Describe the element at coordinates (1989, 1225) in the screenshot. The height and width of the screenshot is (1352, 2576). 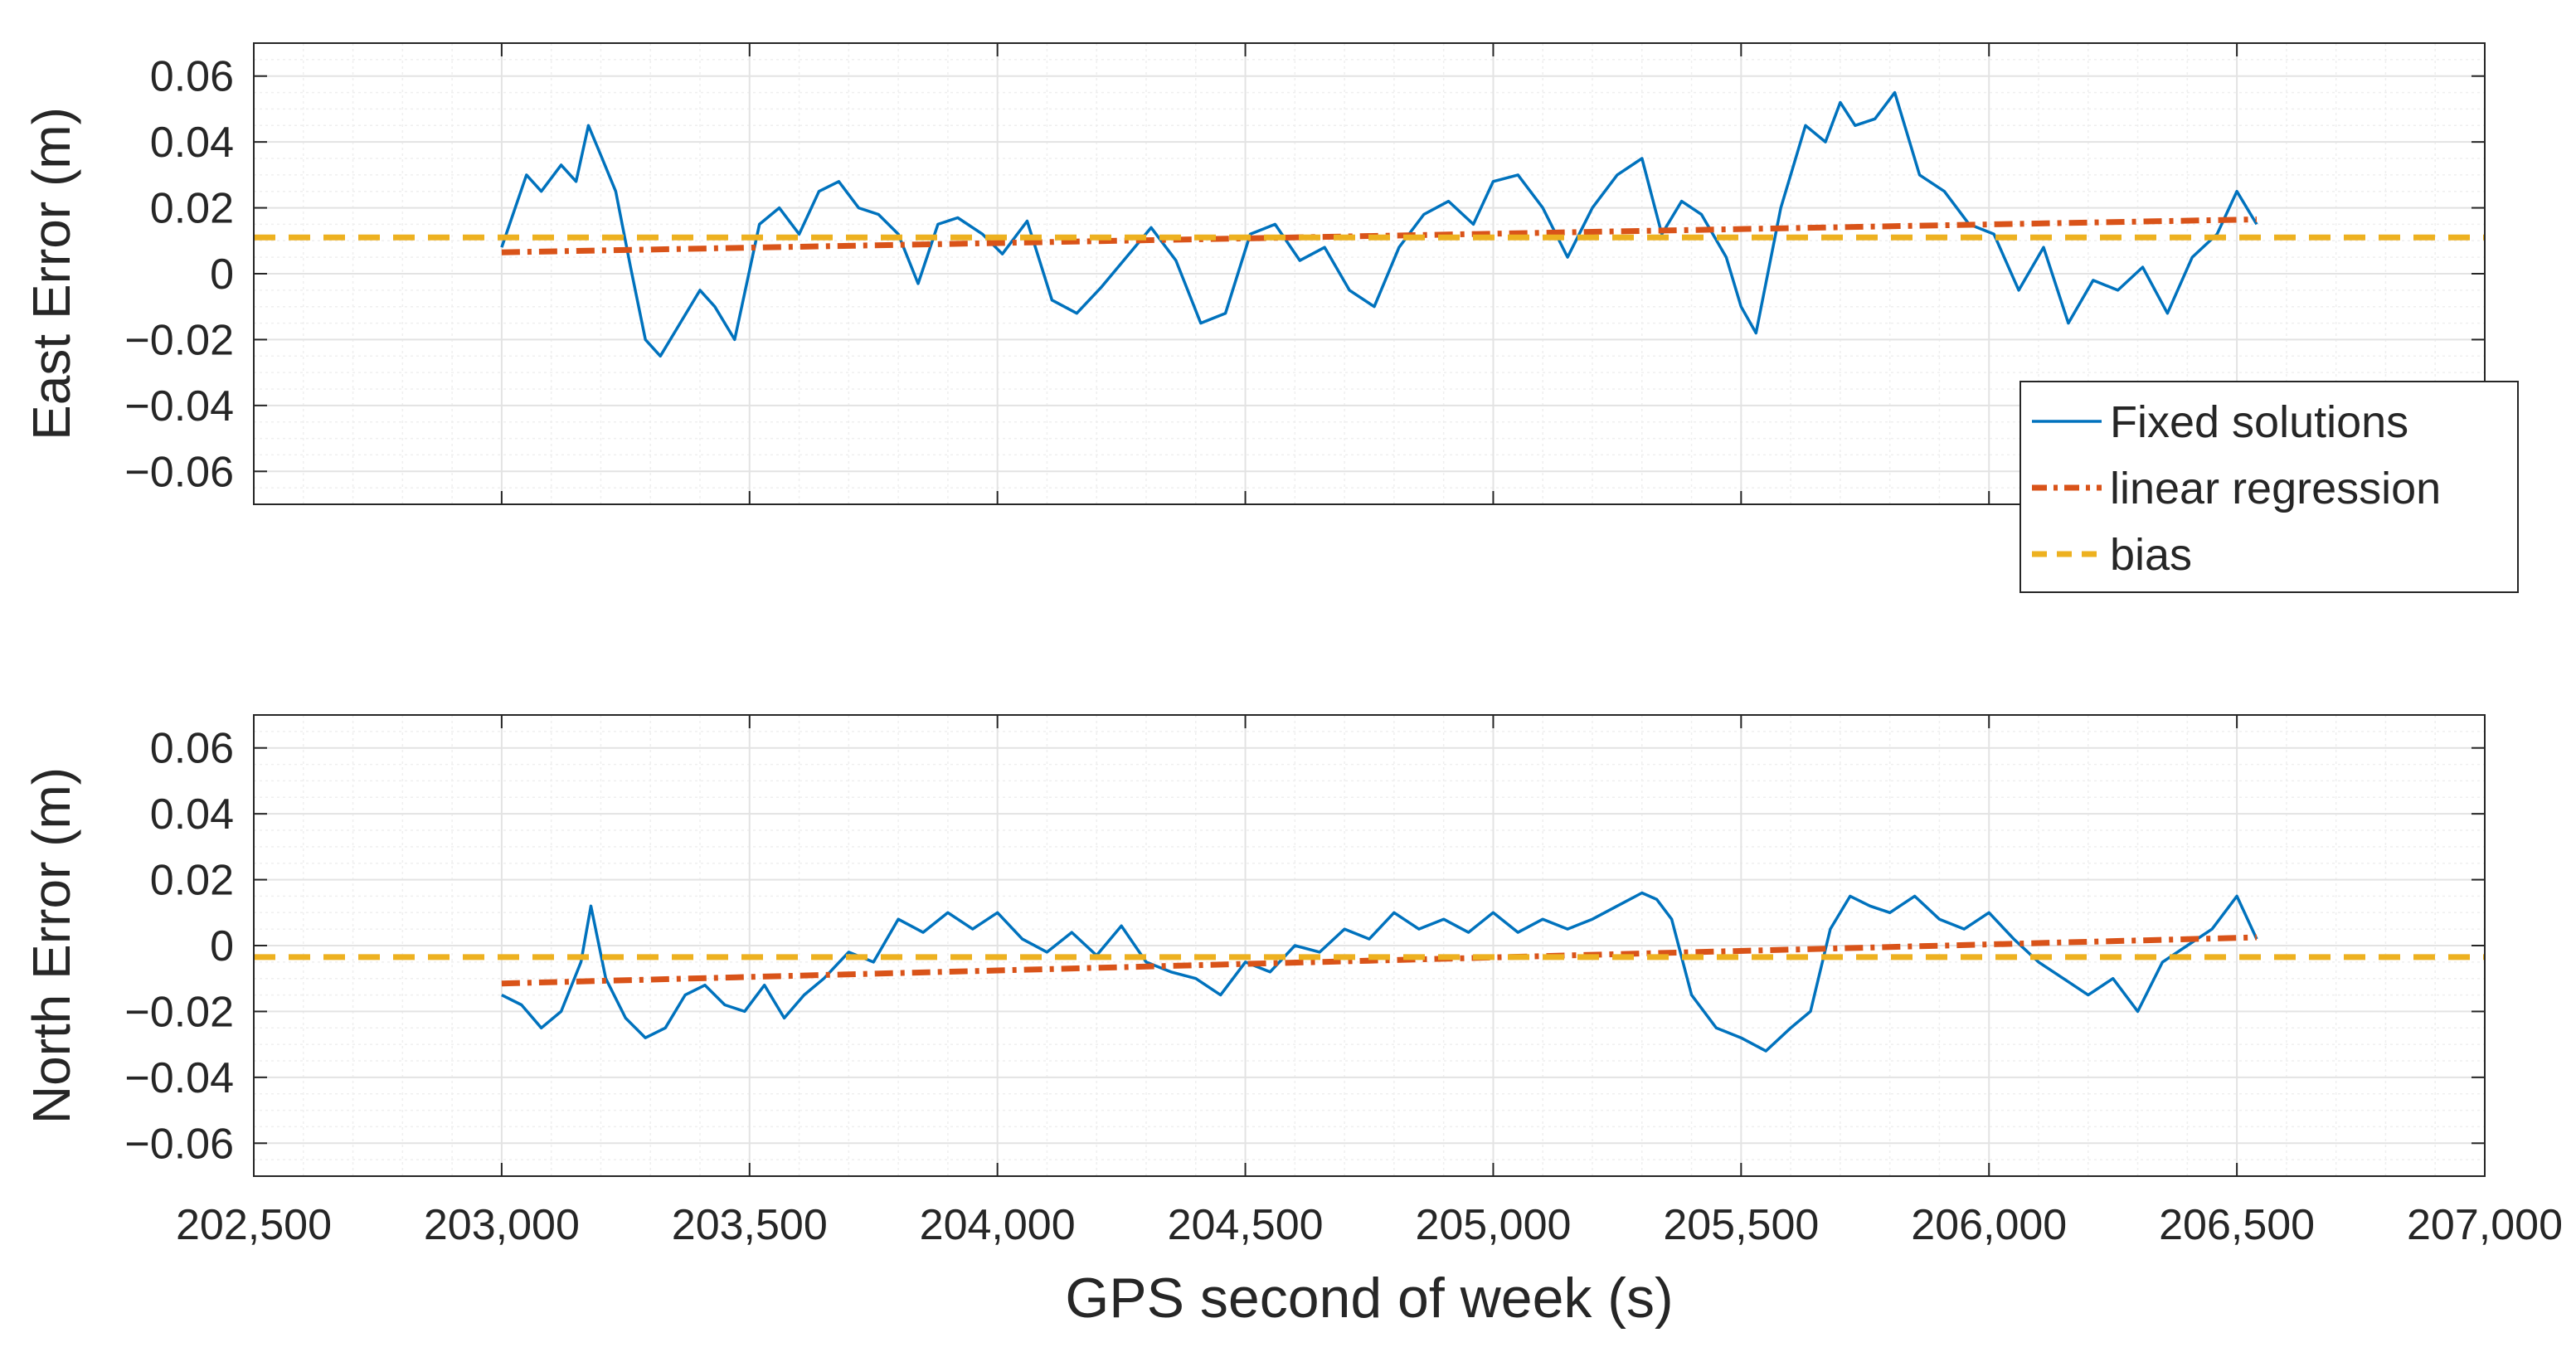
I see `x-tick-label: 206,000` at that location.